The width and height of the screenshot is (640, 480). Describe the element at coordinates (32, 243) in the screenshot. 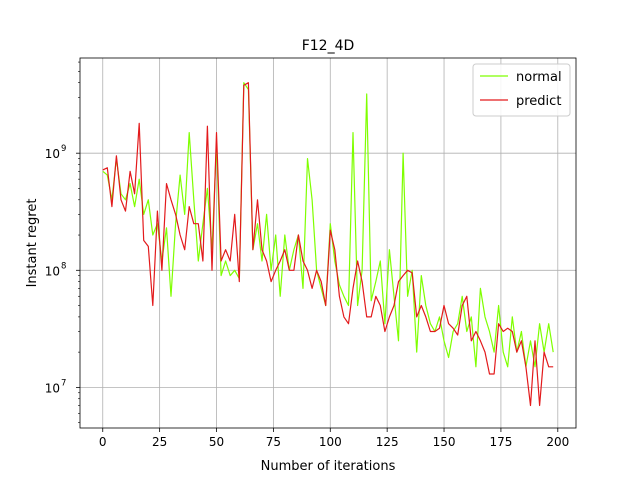

I see `y-axis-label: Instant regret` at that location.